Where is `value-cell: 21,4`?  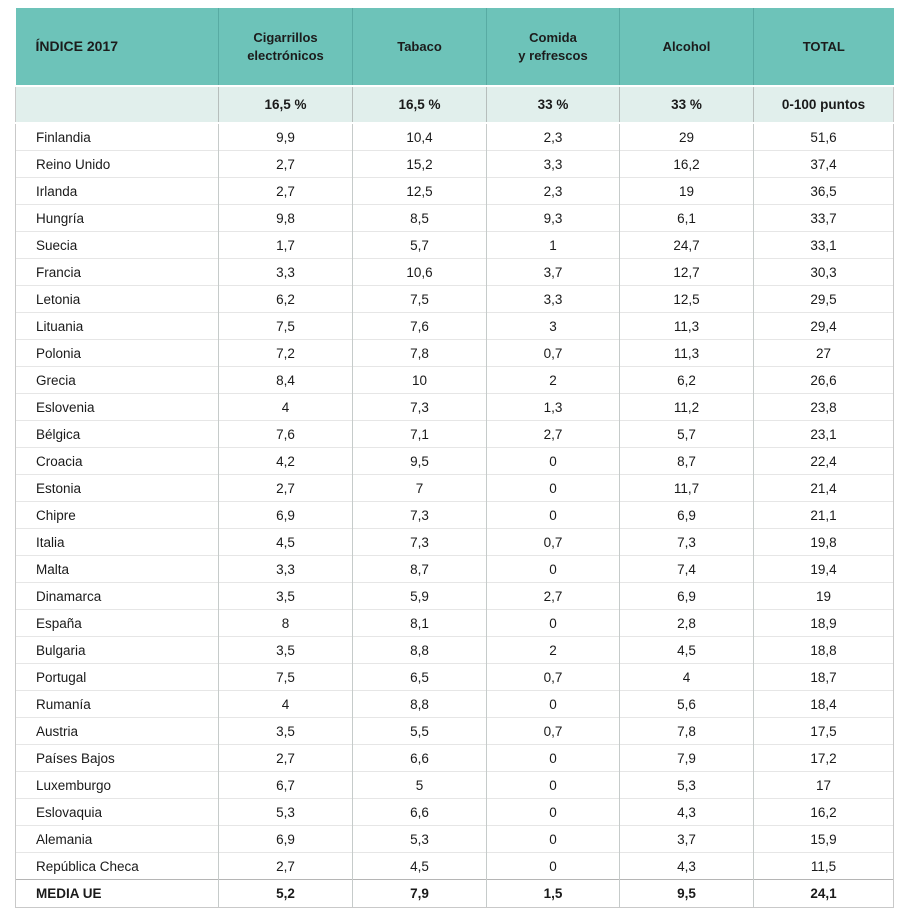
value-cell: 21,4 is located at coordinates (823, 488).